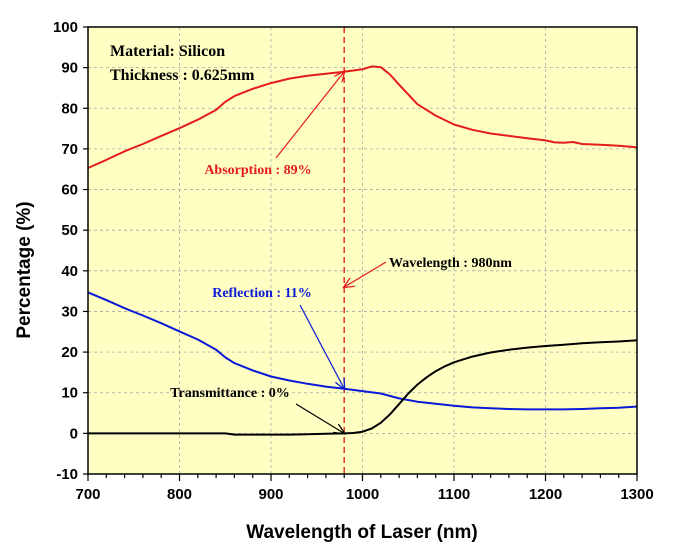  Describe the element at coordinates (362, 532) in the screenshot. I see `x-axis-label: Wavelength of Laser (nm)` at that location.